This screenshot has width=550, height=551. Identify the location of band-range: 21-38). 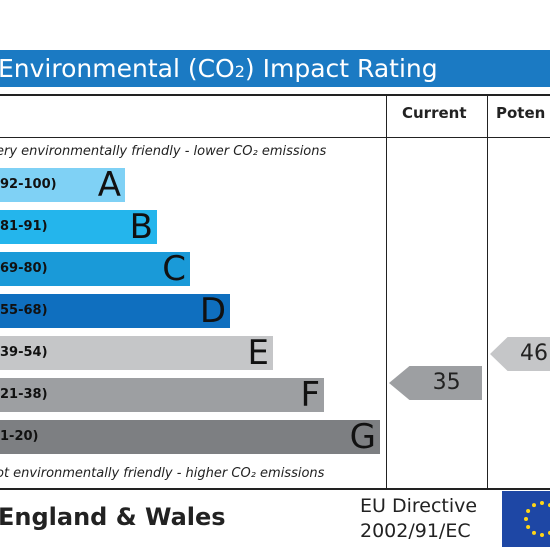
(24, 394).